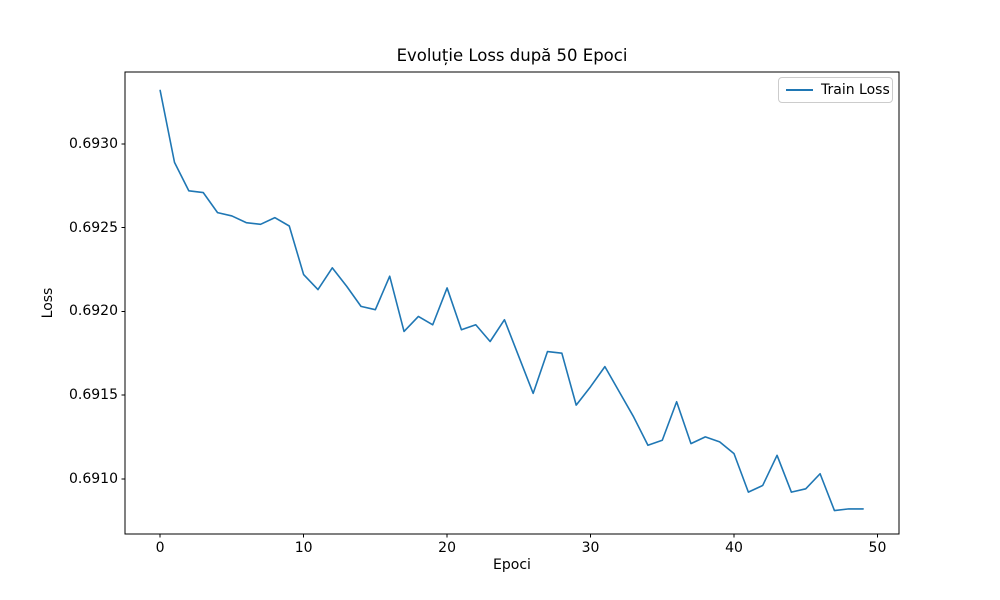  What do you see at coordinates (877, 548) in the screenshot?
I see `x-tick-label: 50` at bounding box center [877, 548].